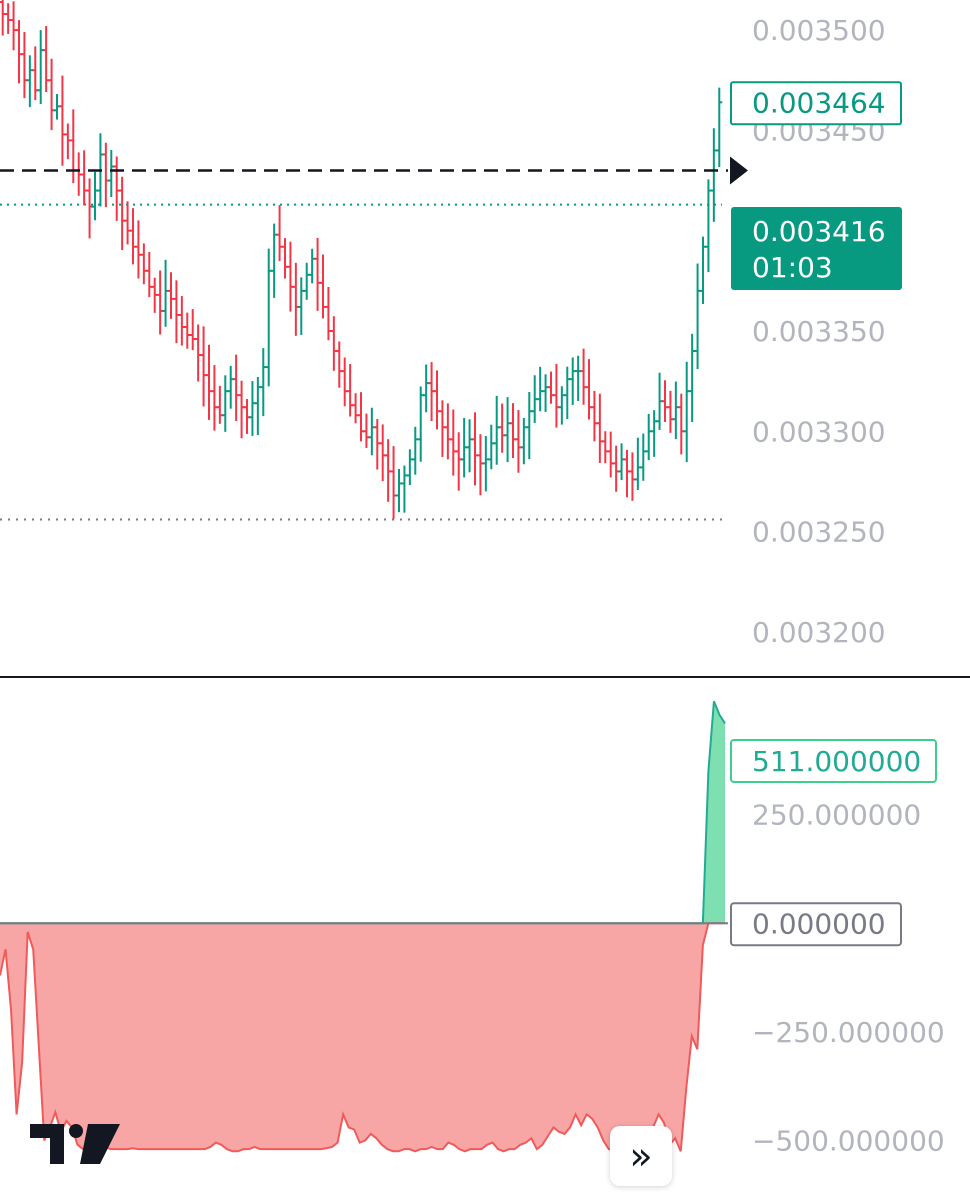  I want to click on price-axis-tick: 0.003300, so click(819, 431).